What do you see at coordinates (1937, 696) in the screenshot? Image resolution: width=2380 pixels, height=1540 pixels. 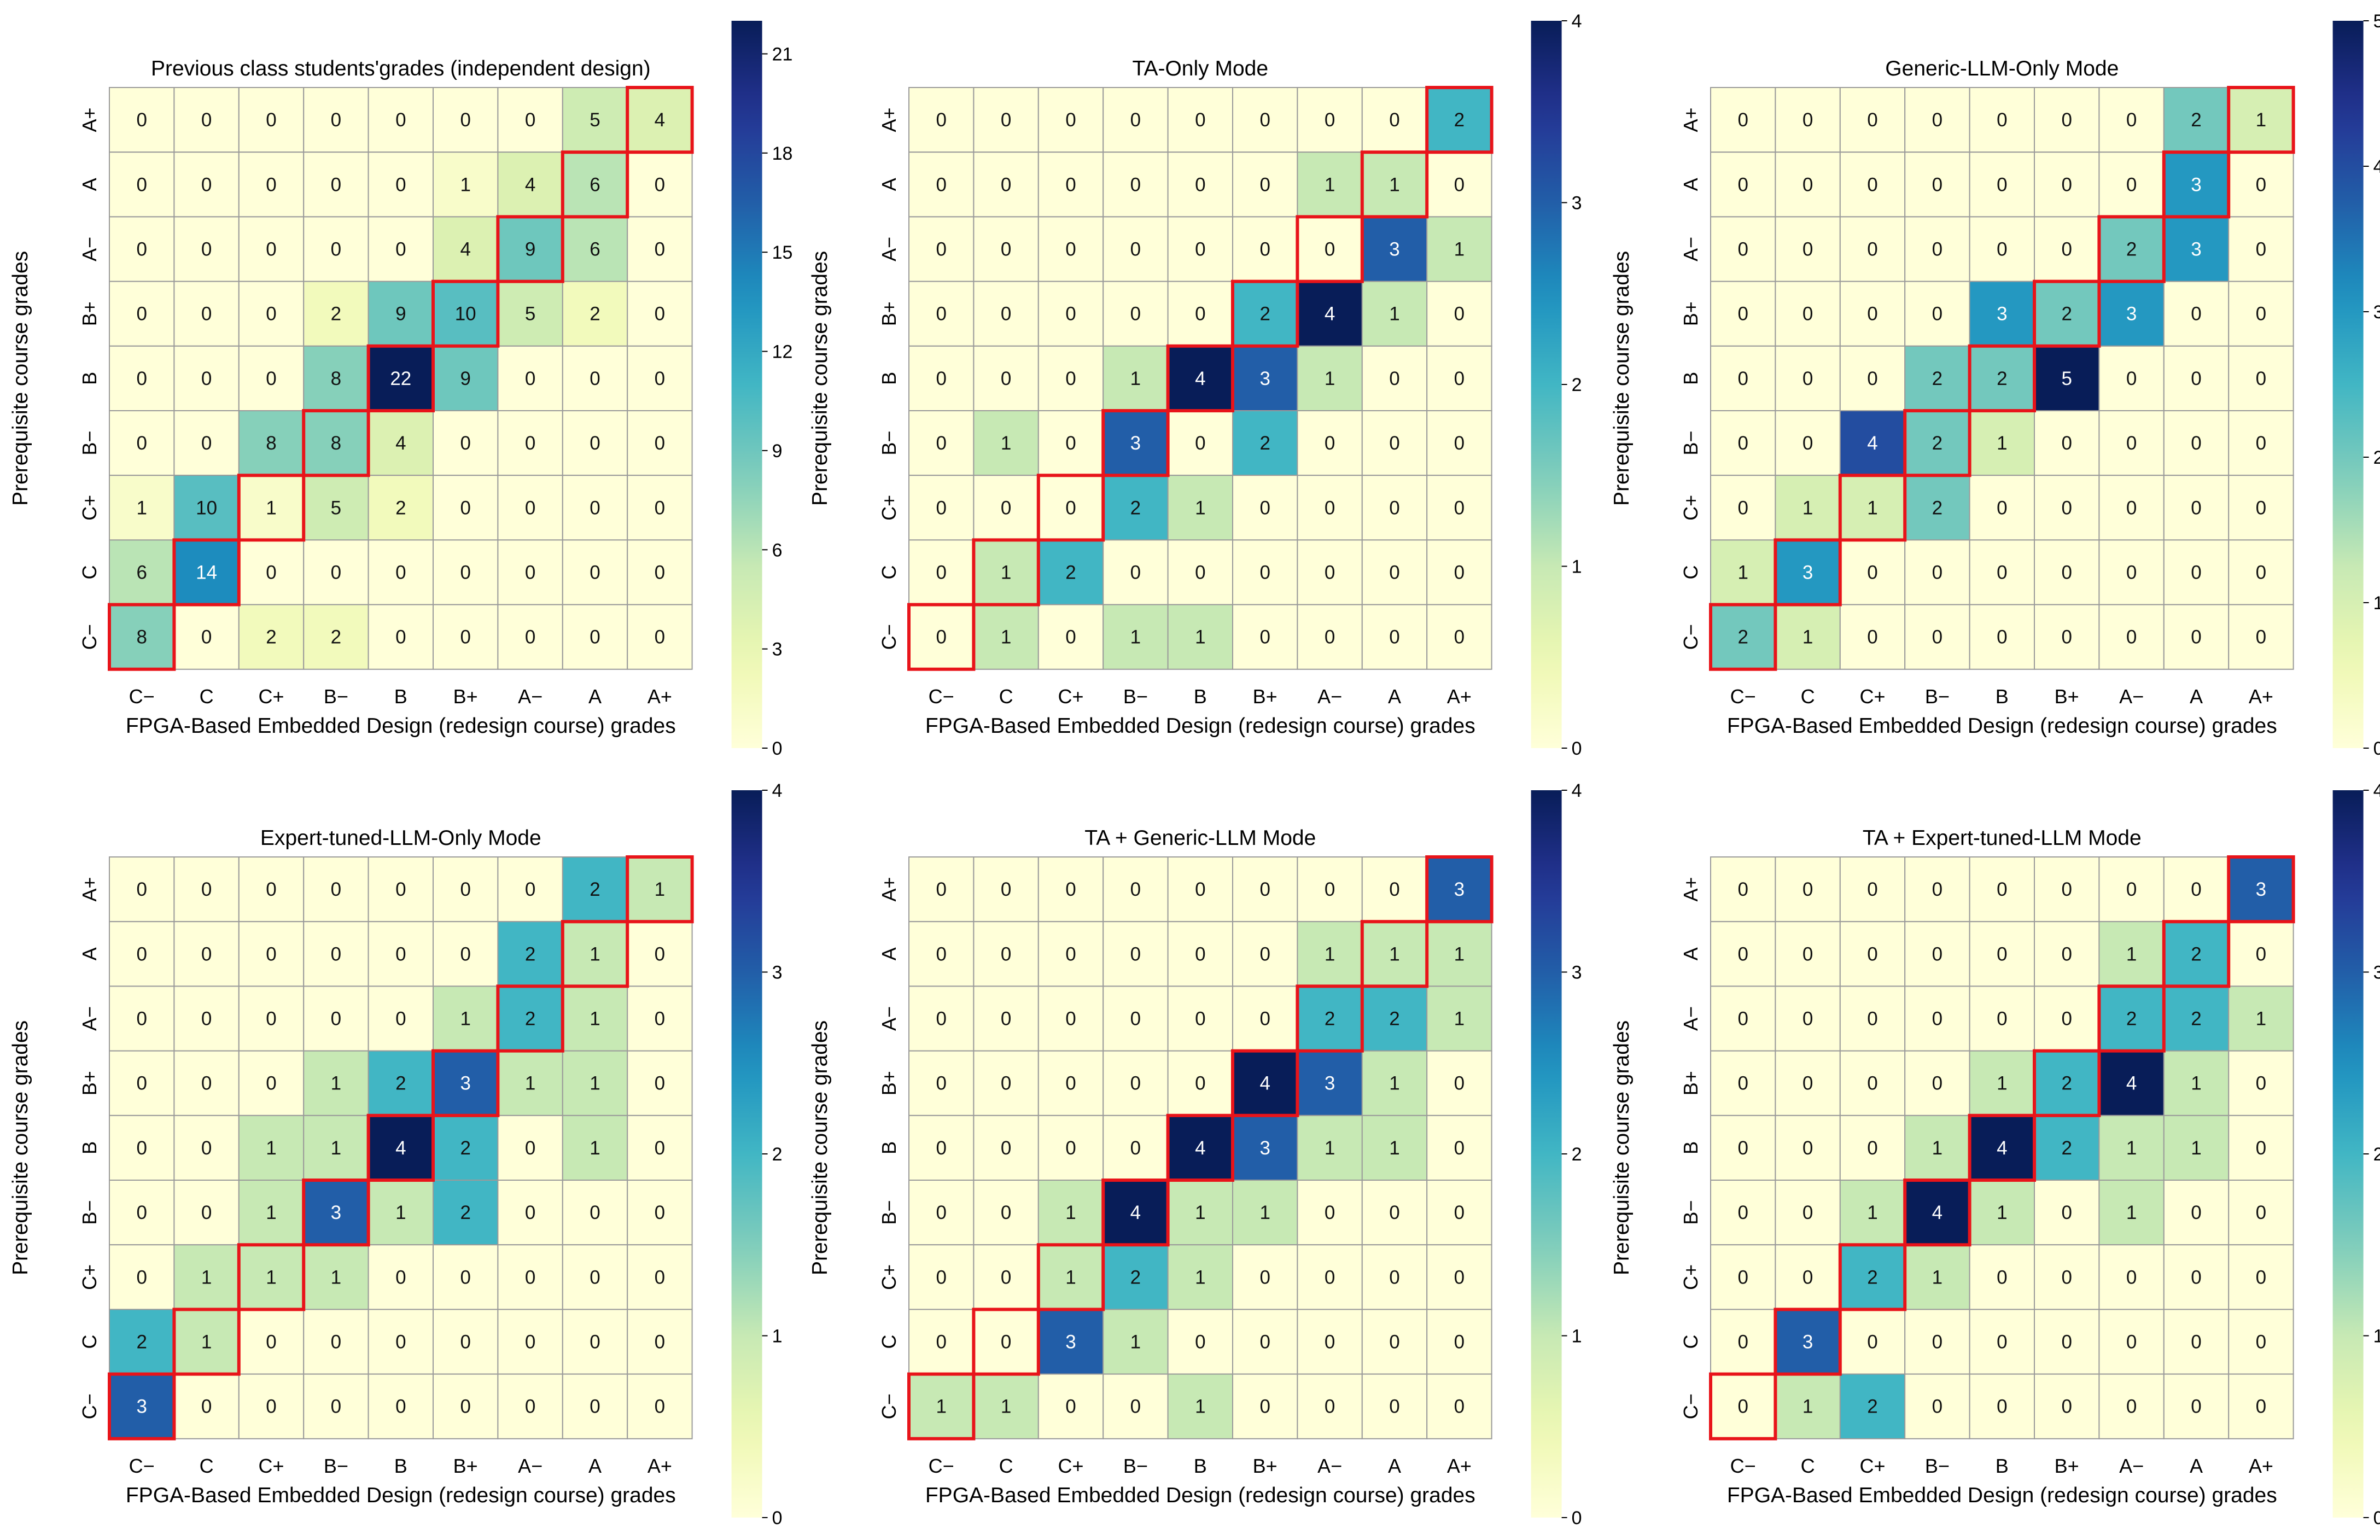 I see `x-tick-label: B−` at bounding box center [1937, 696].